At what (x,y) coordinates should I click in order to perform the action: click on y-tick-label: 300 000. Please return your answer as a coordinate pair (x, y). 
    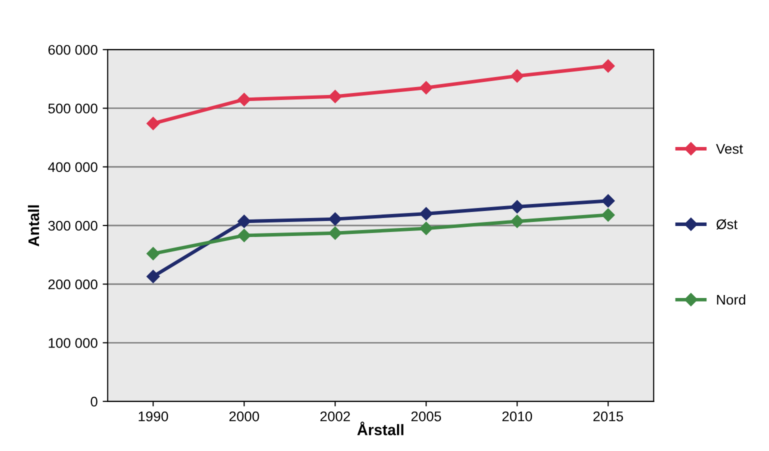
    Looking at the image, I should click on (73, 225).